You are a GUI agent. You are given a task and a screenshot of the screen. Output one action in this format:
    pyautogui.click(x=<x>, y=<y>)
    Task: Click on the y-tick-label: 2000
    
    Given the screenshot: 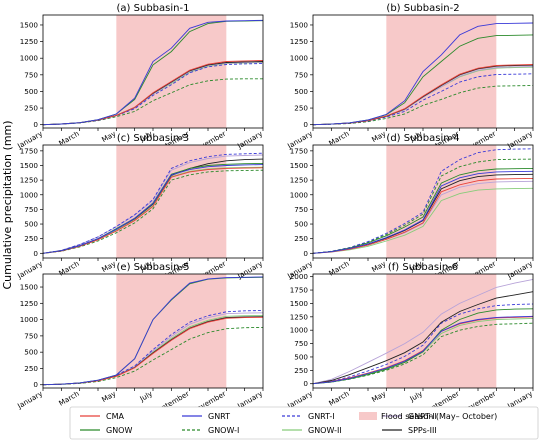 What is the action you would take?
    pyautogui.click(x=299, y=276)
    